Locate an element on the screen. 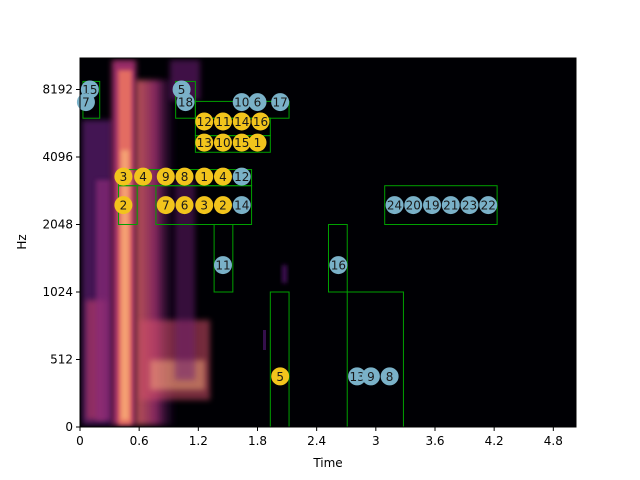  note-marker: 17 is located at coordinates (280, 102).